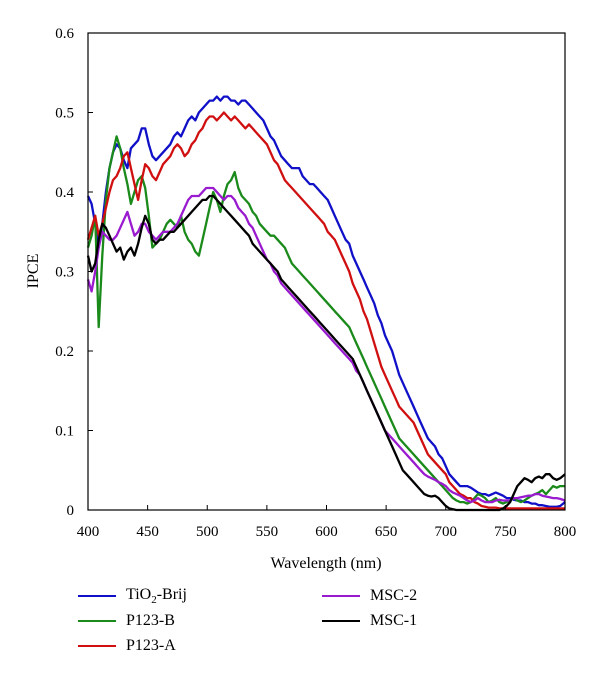 Image resolution: width=600 pixels, height=680 pixels. What do you see at coordinates (394, 620) in the screenshot?
I see `legend-label-msc-1: MSC-1` at bounding box center [394, 620].